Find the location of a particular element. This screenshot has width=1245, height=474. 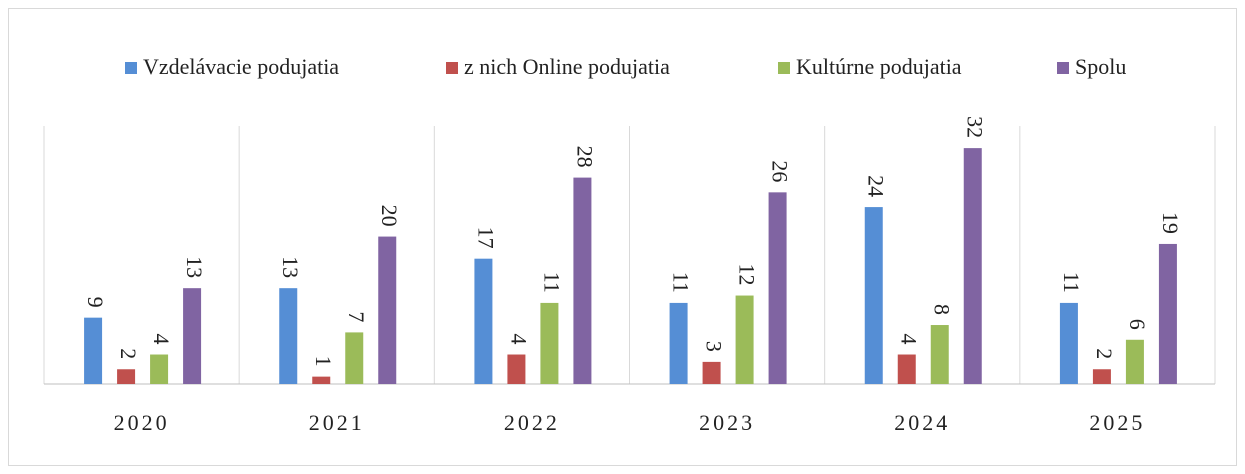

value-label: 6 is located at coordinates (1137, 324).